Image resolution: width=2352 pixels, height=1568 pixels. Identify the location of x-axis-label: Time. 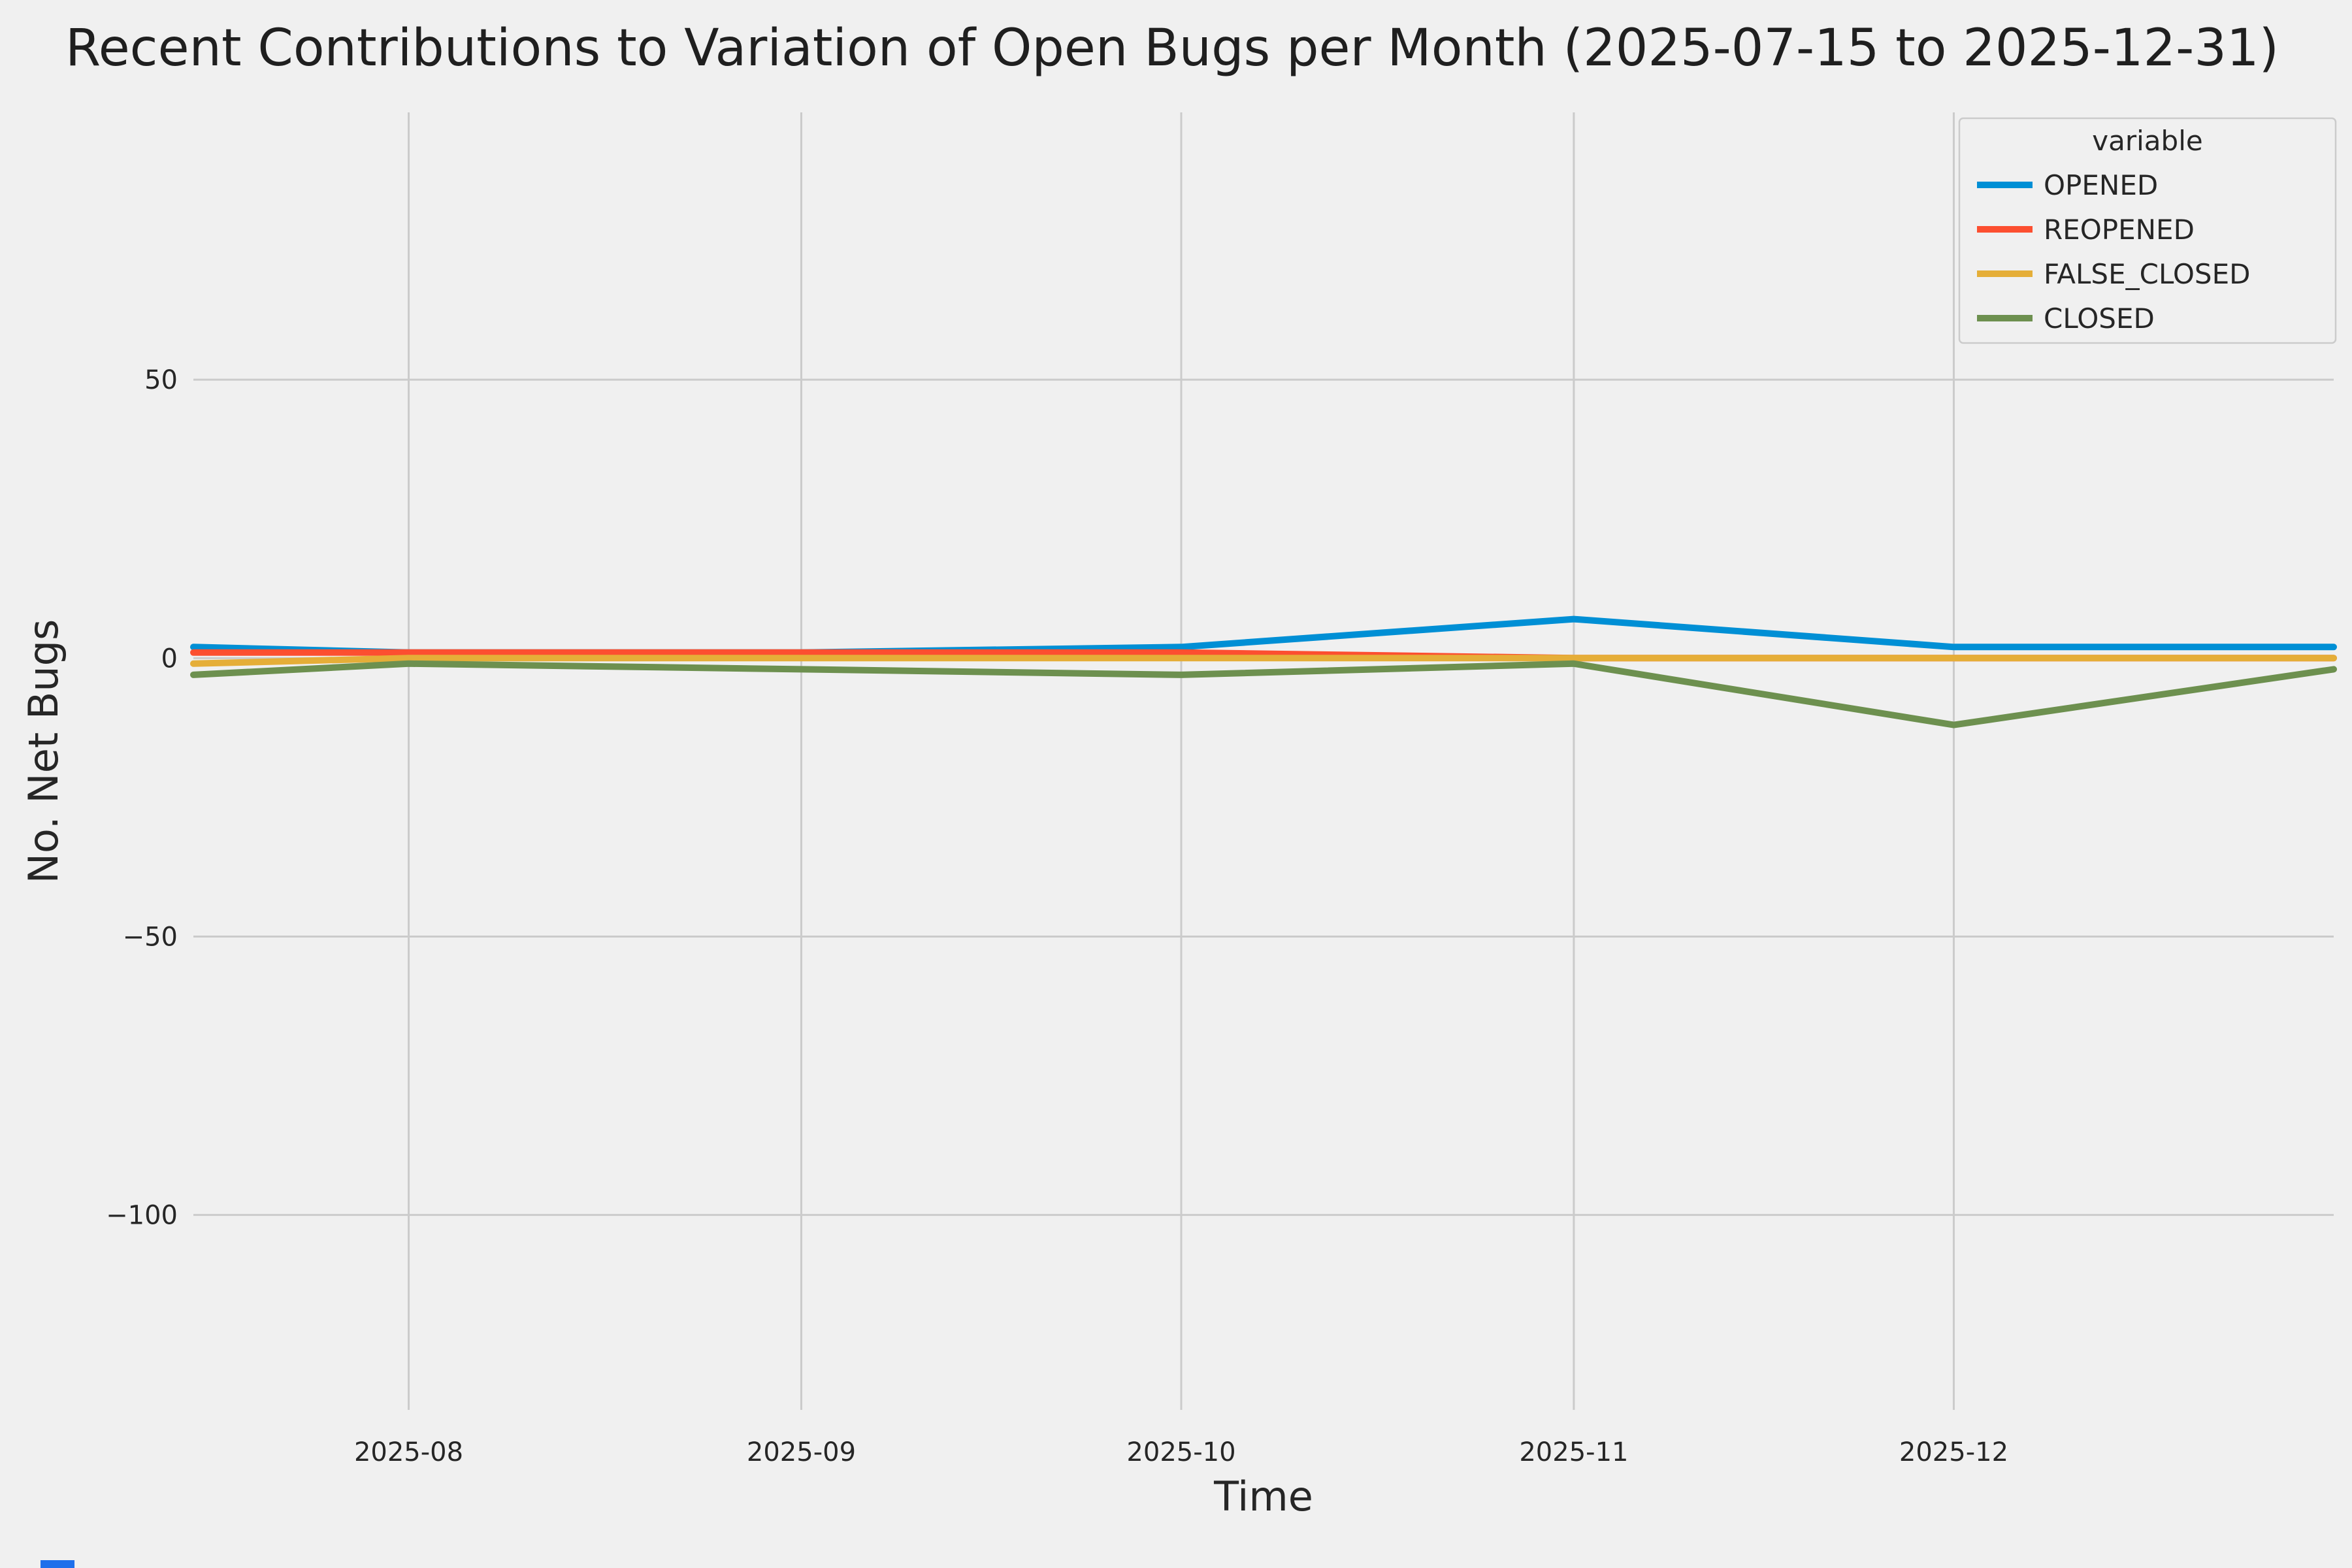
(1263, 1496).